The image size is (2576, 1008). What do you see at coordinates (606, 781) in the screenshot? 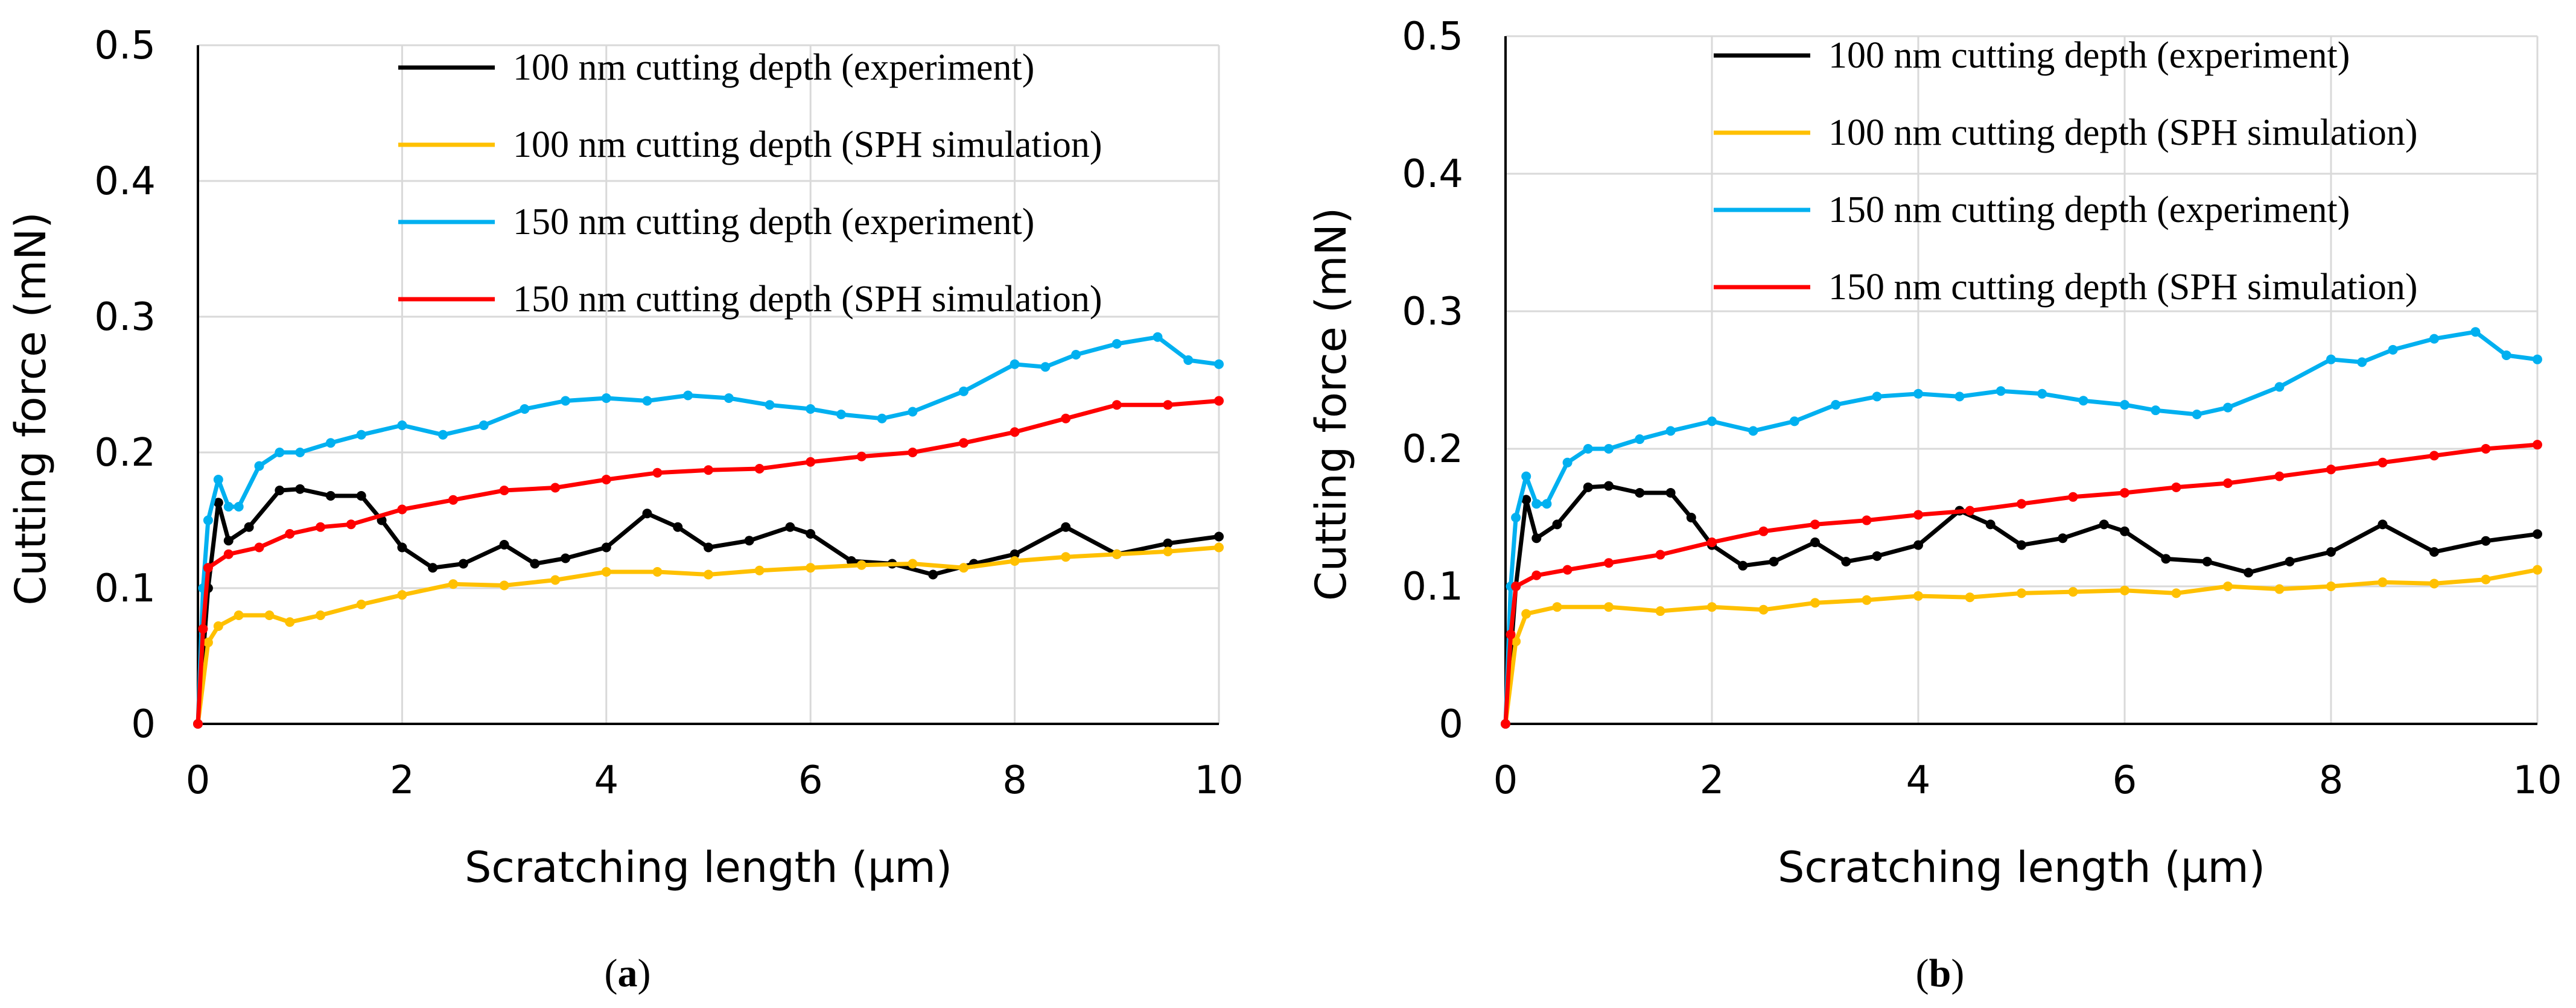
I see `x-tick-label: 4` at bounding box center [606, 781].